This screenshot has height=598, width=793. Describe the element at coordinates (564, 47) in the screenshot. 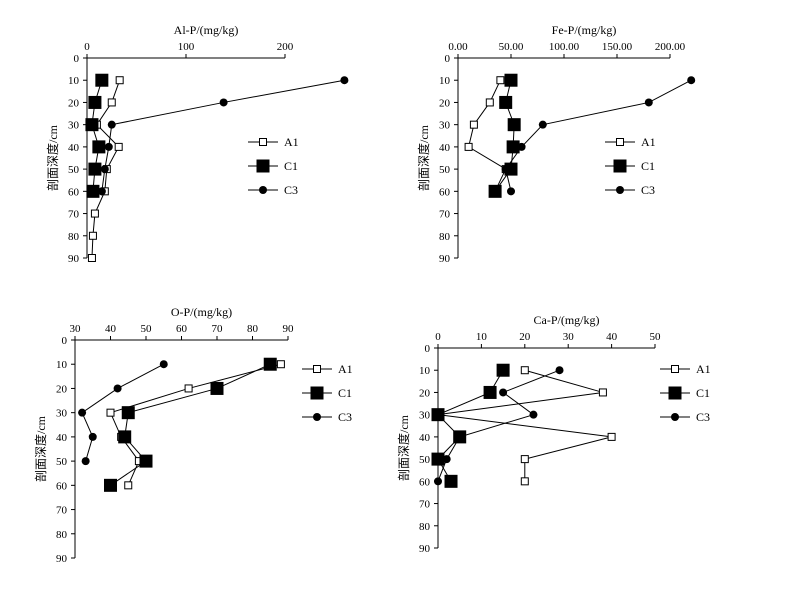

I see `x-tick-label: 100.00` at that location.